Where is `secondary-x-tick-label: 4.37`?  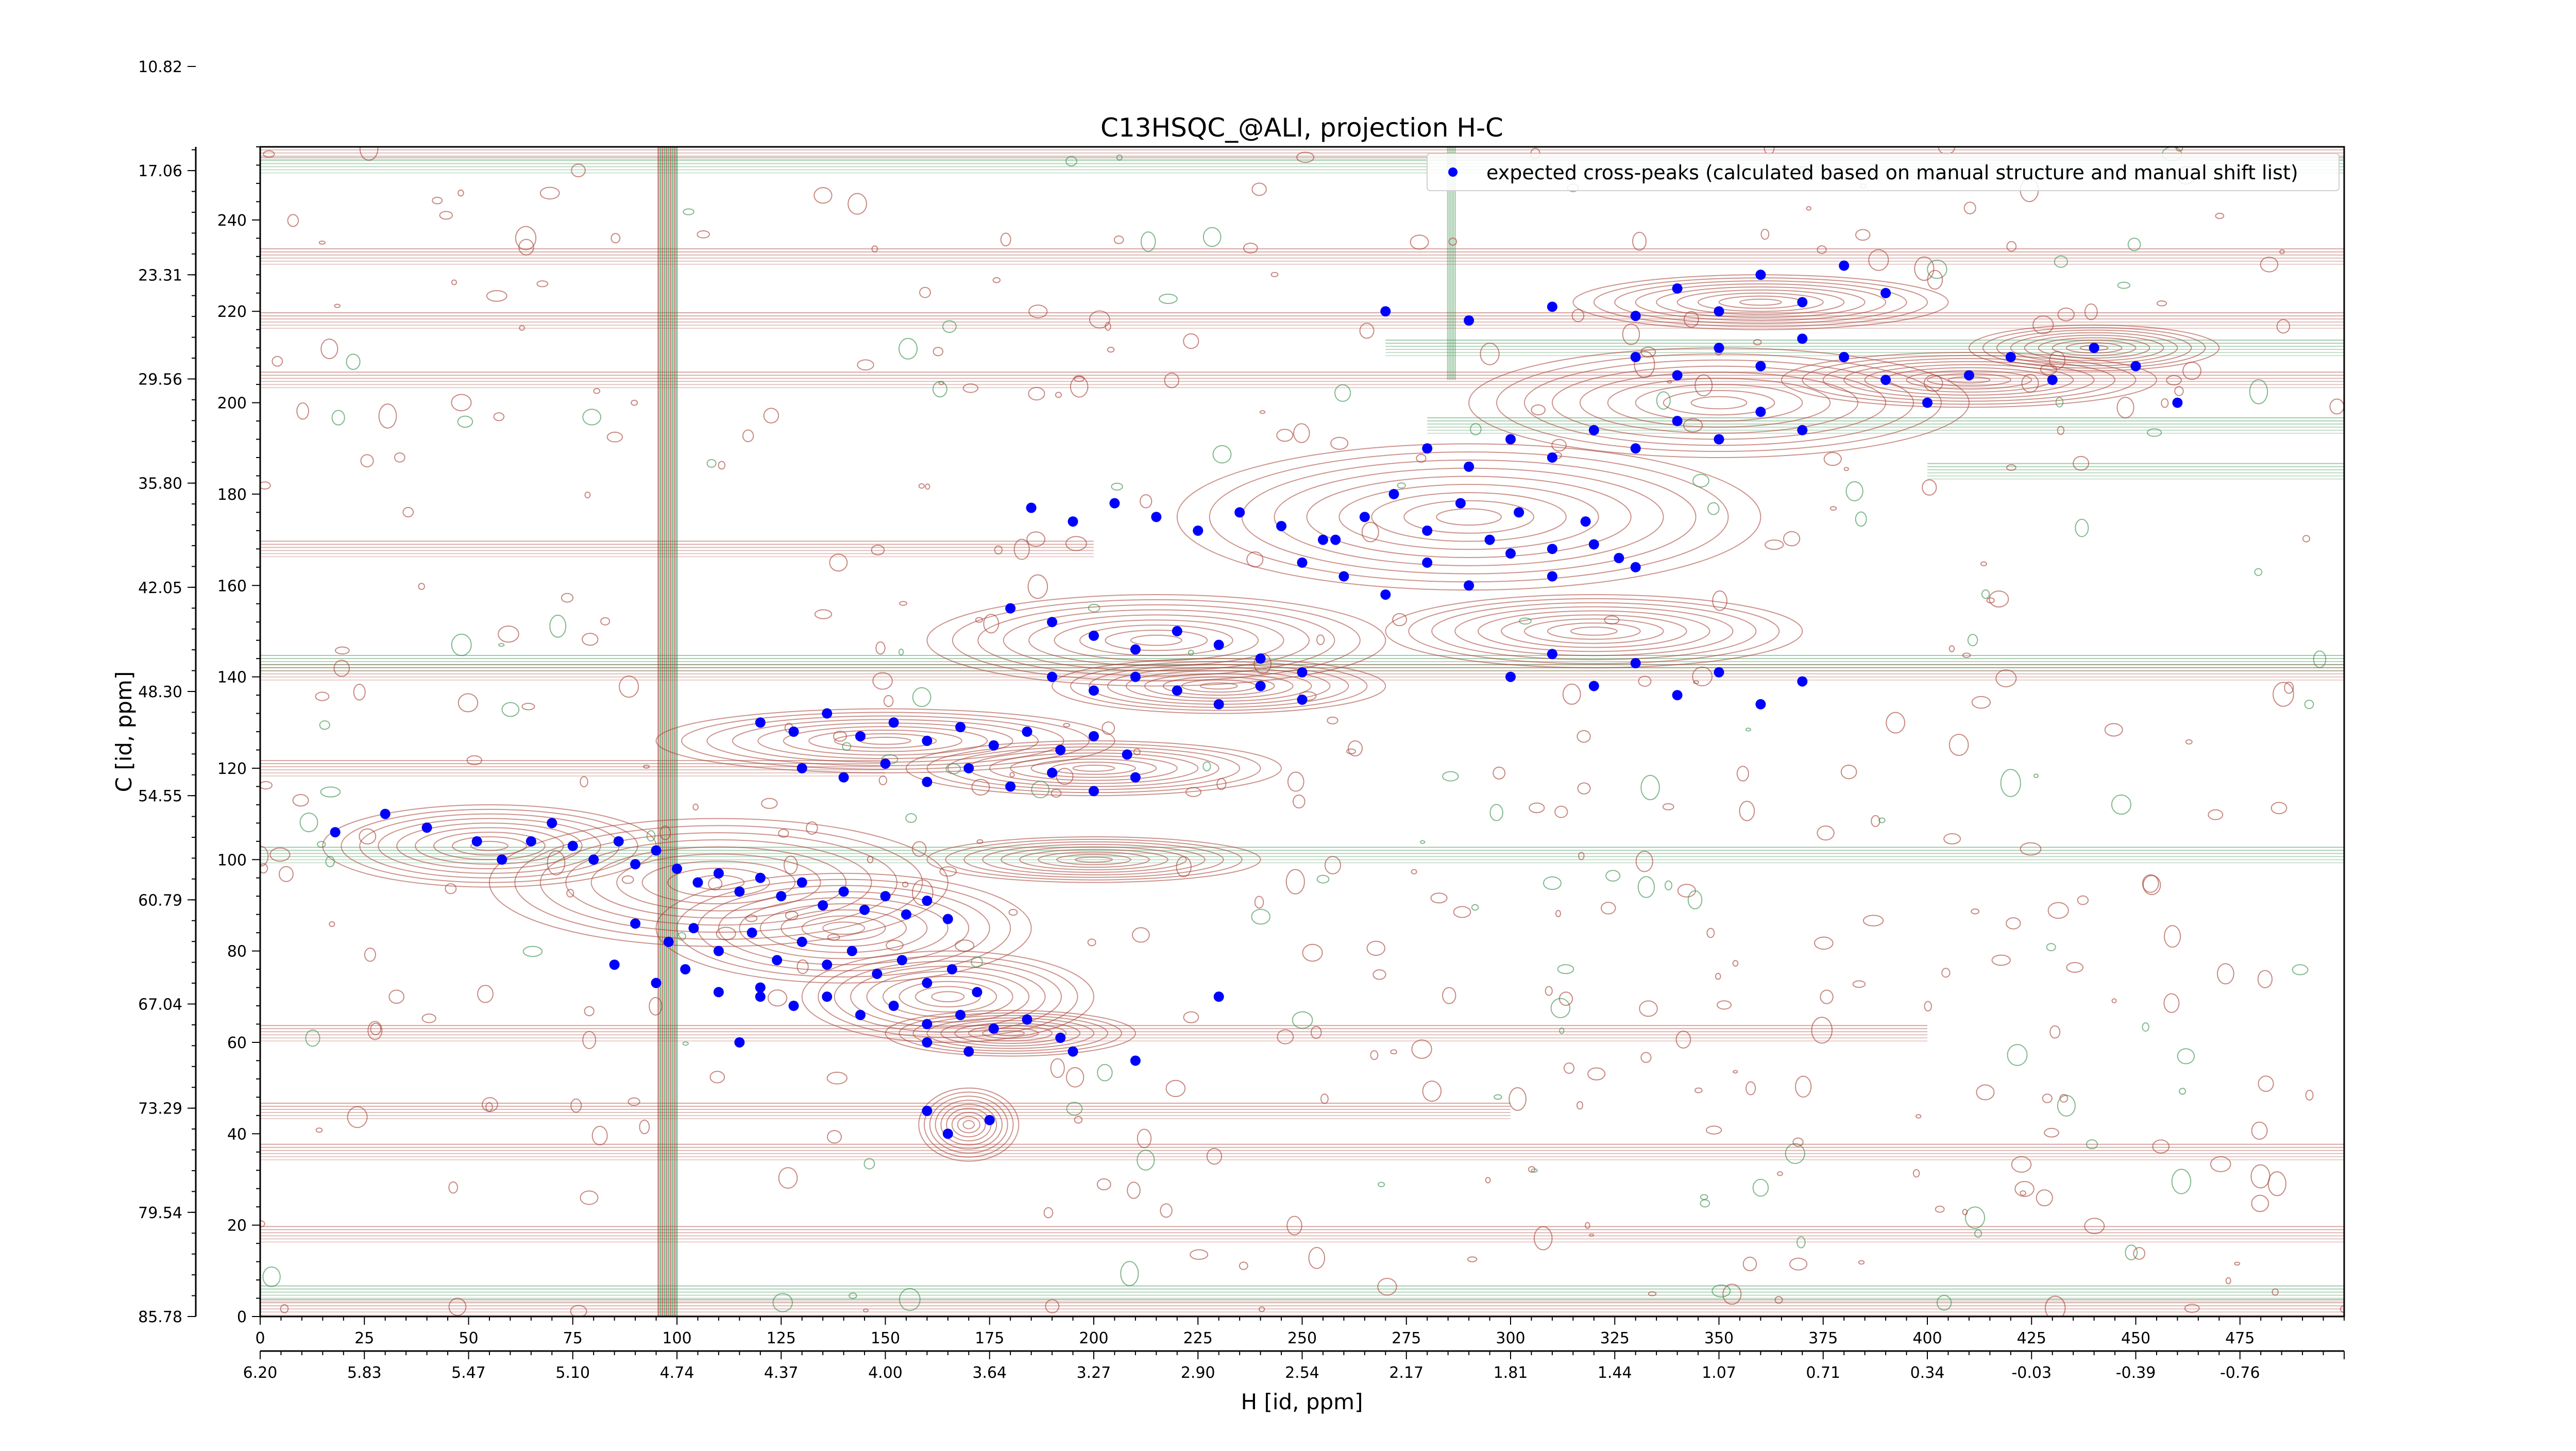 secondary-x-tick-label: 4.37 is located at coordinates (781, 1373).